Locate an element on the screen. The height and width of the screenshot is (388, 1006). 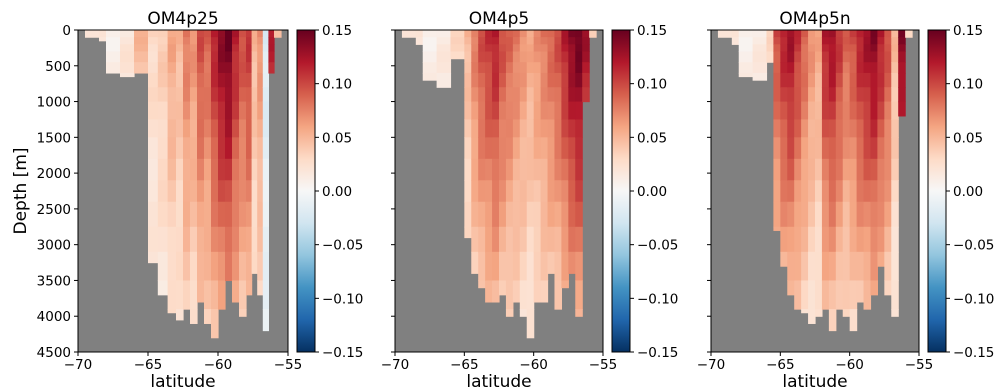
y-axis-label: Depth [m] is located at coordinates (21, 190).